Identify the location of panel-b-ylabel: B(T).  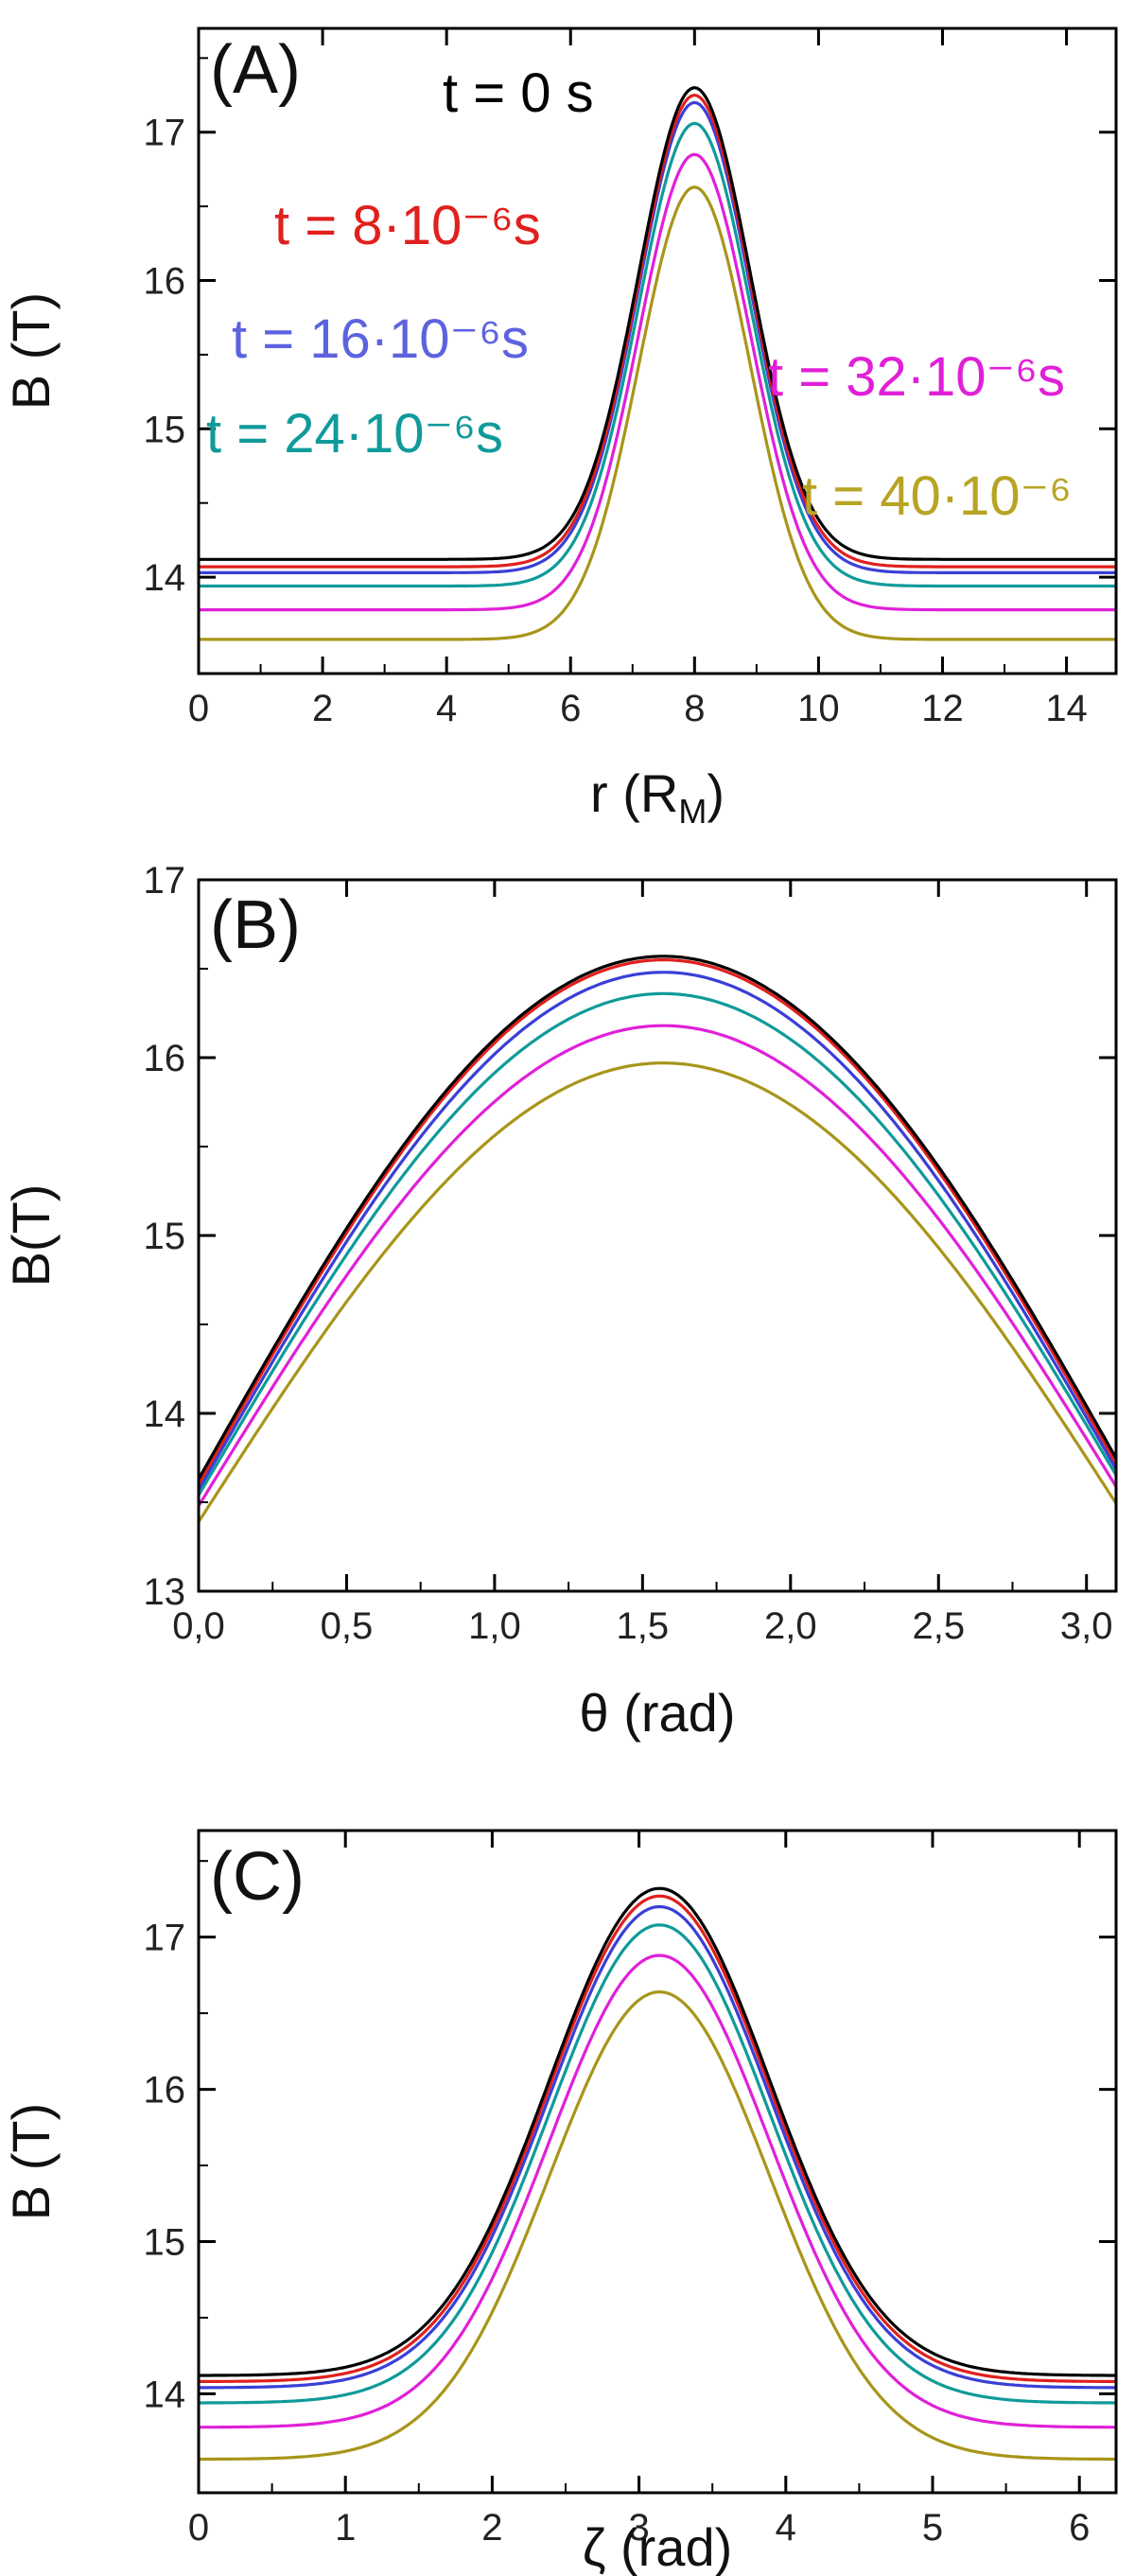
(31, 1236).